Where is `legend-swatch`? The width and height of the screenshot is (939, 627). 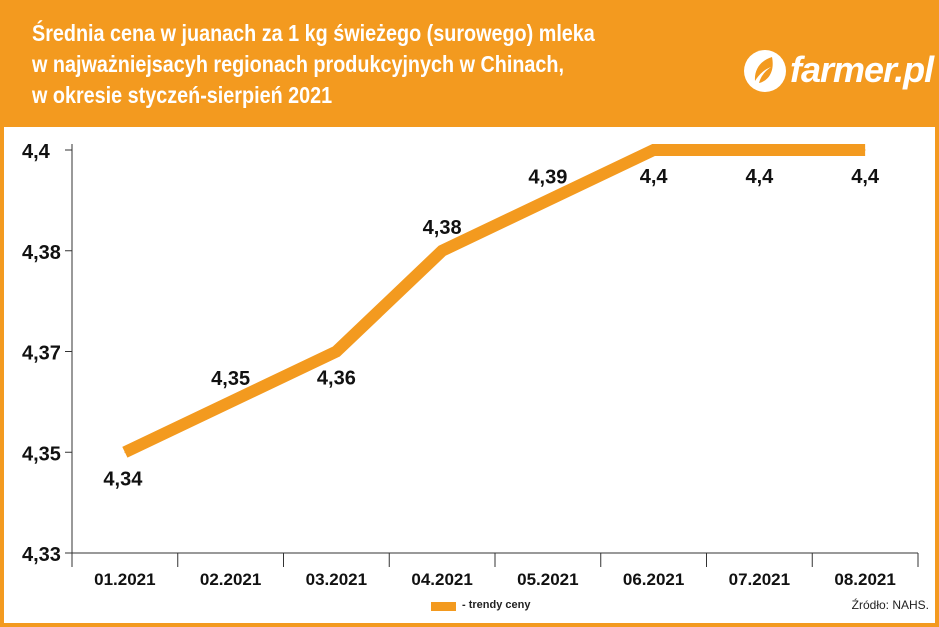
legend-swatch is located at coordinates (443, 606).